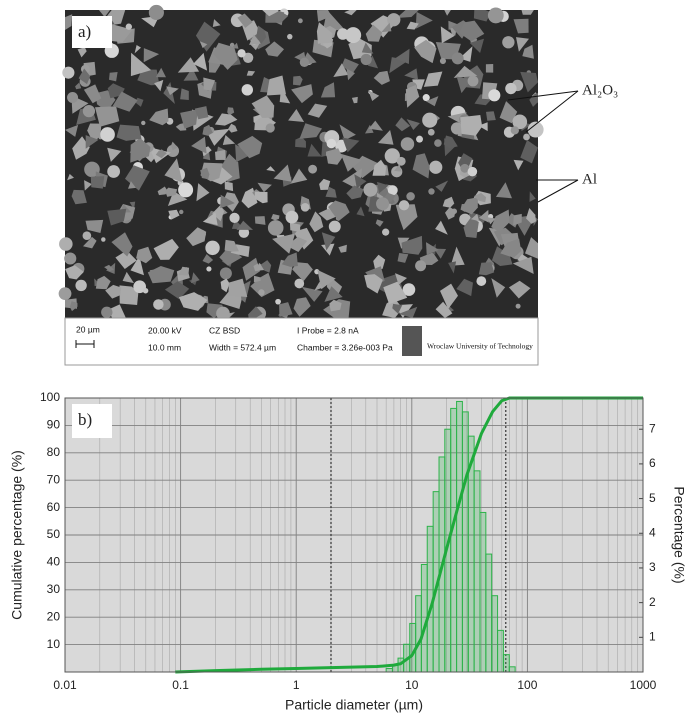 Image resolution: width=696 pixels, height=715 pixels. Describe the element at coordinates (652, 498) in the screenshot. I see `y2-tick-label: 5` at that location.